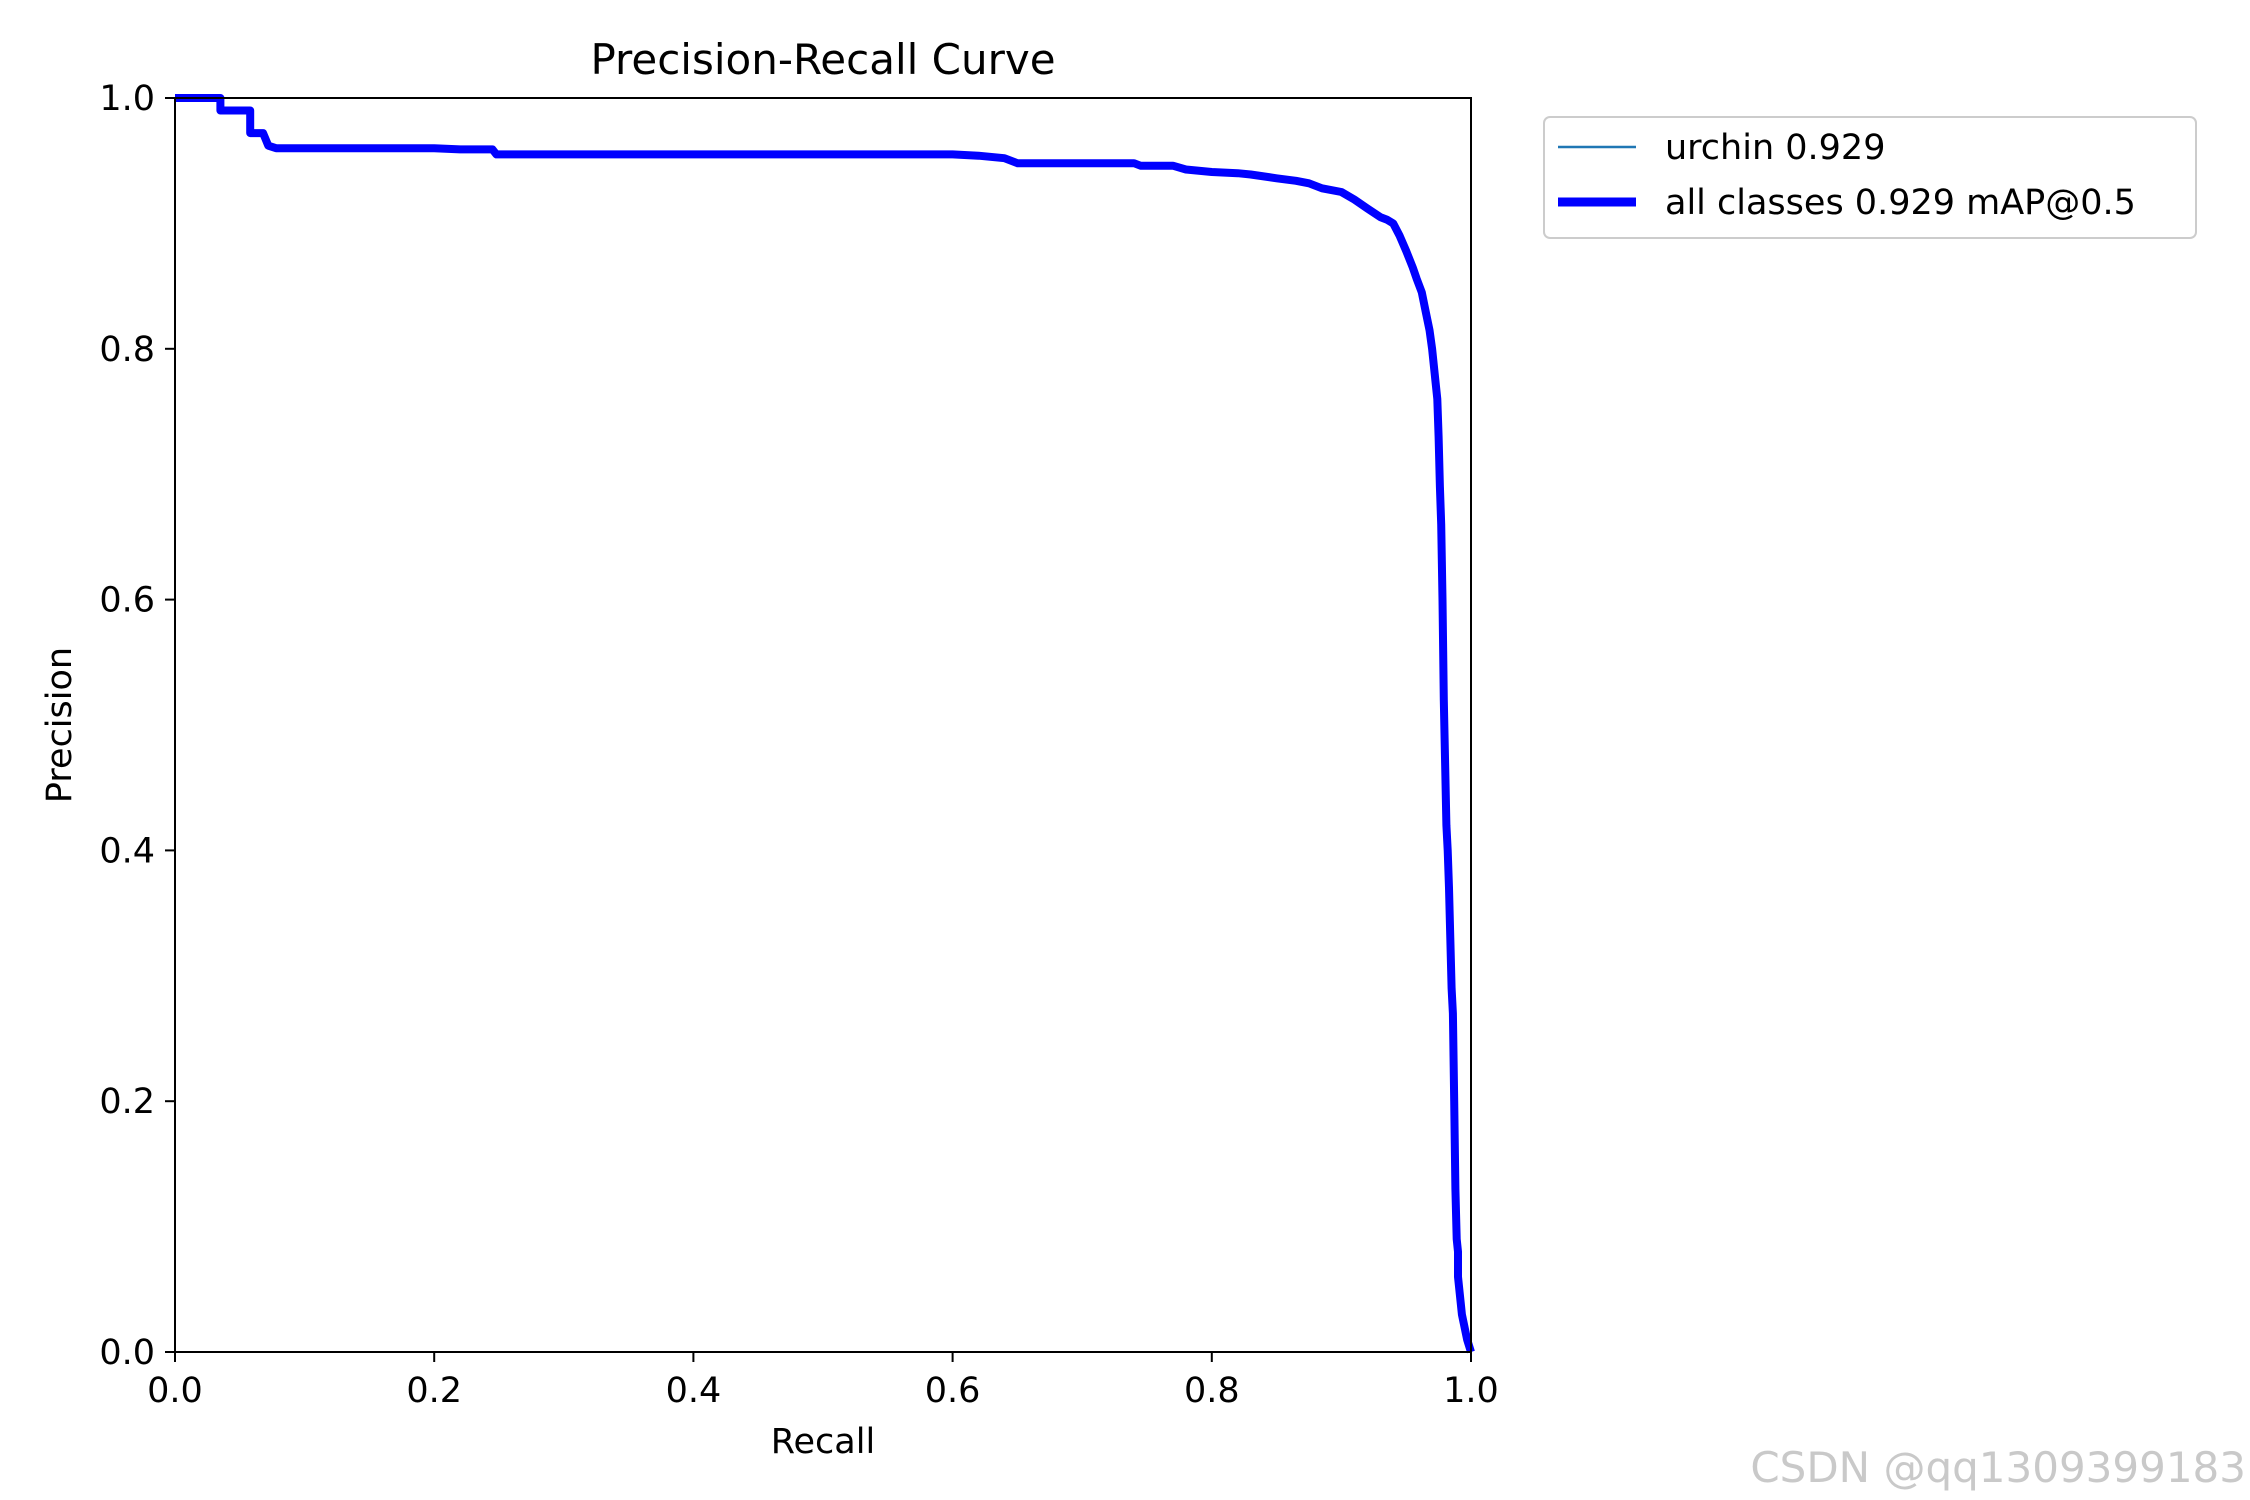 The height and width of the screenshot is (1500, 2250). Describe the element at coordinates (127, 1102) in the screenshot. I see `y-tick-label: 0.2` at that location.